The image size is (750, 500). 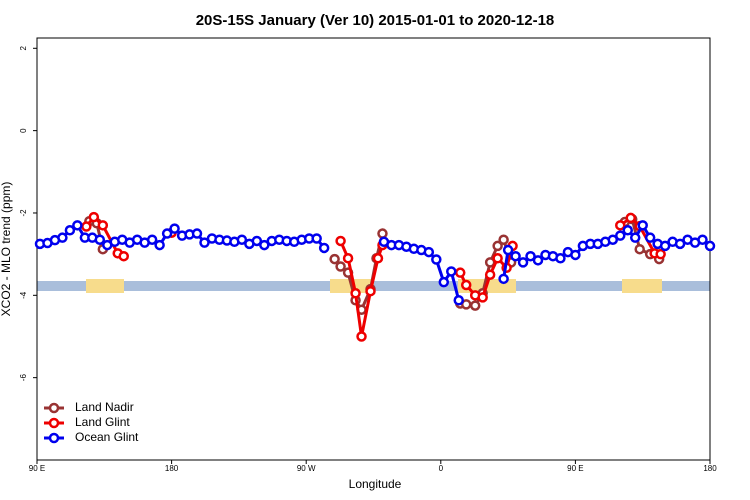 What do you see at coordinates (102, 422) in the screenshot?
I see `legend-label: Land Glint` at bounding box center [102, 422].